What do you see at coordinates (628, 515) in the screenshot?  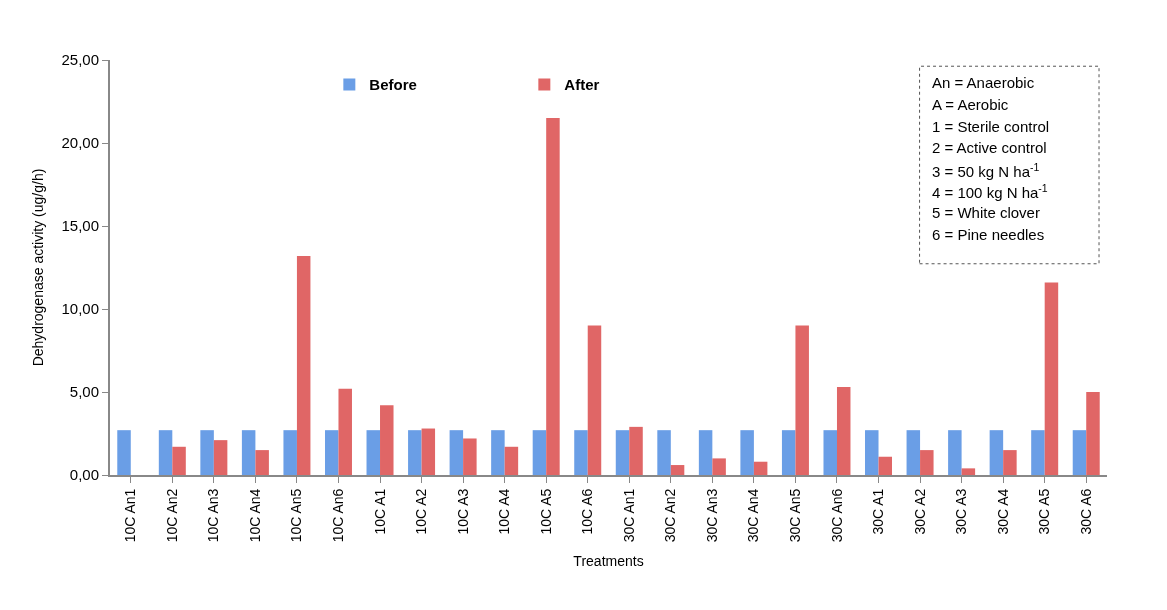 I see `x-tick-label: 30C An1` at bounding box center [628, 515].